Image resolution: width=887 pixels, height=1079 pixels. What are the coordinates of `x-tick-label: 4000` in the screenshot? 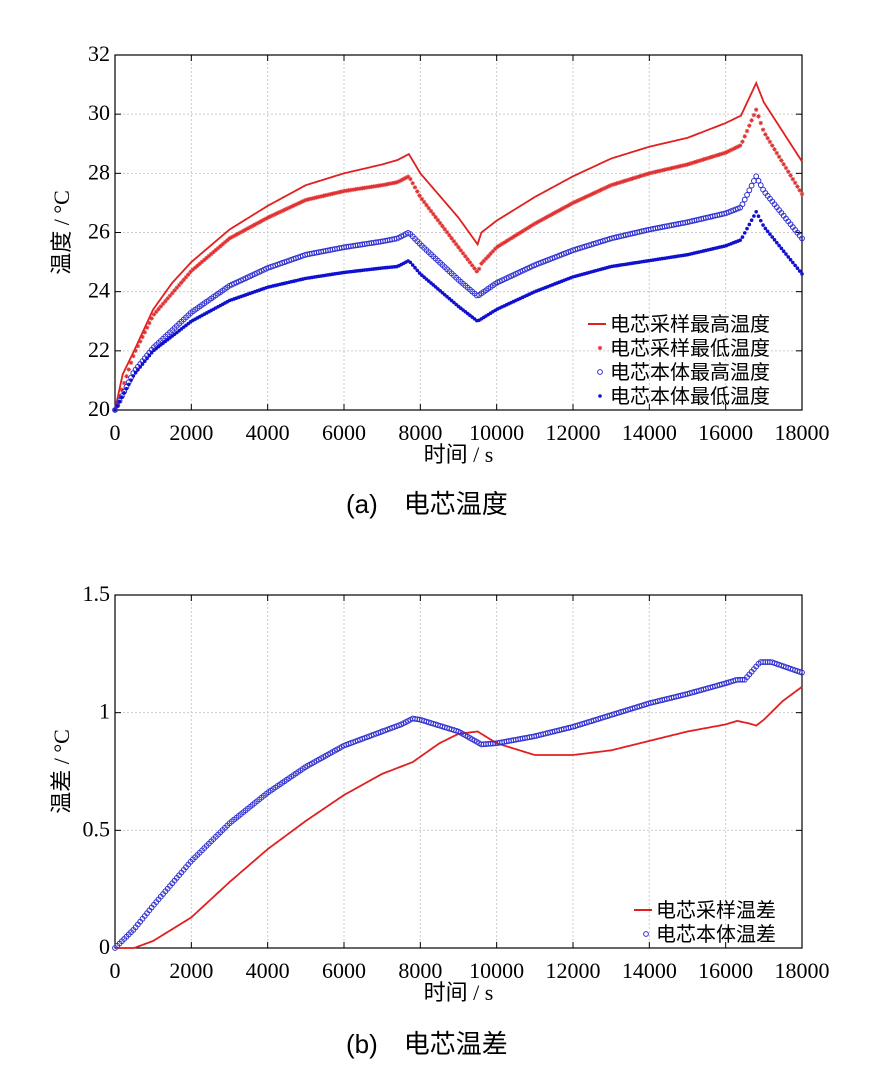 It's located at (268, 970).